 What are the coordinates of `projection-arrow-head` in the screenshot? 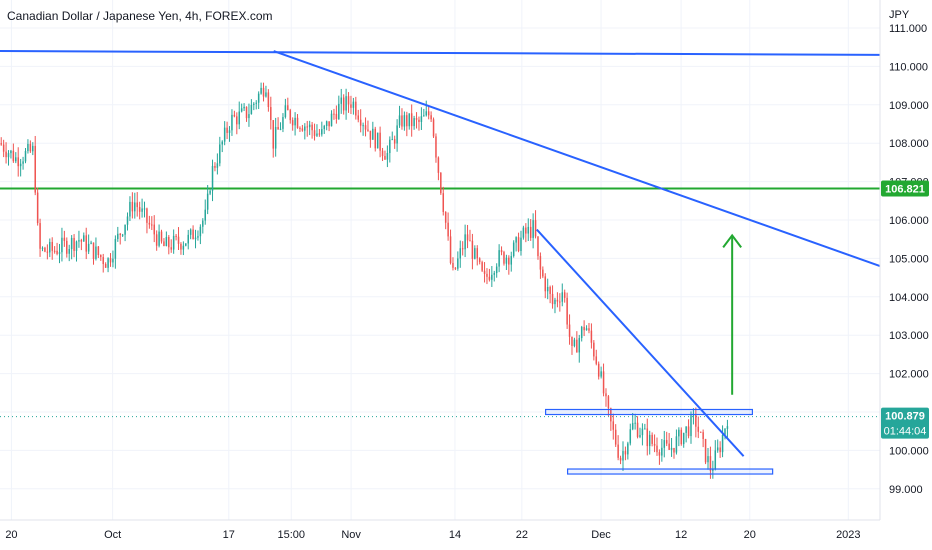 It's located at (732, 240).